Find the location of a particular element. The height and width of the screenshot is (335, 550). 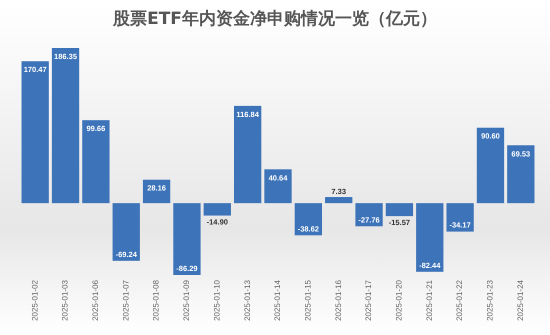

x-tick-label: 2025-01-24 is located at coordinates (520, 300).